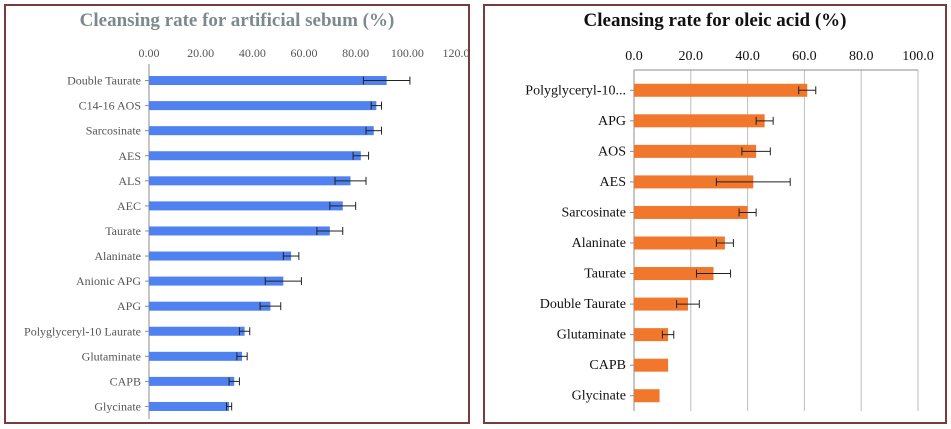  What do you see at coordinates (747, 56) in the screenshot?
I see `x-tick-label: 40.0` at bounding box center [747, 56].